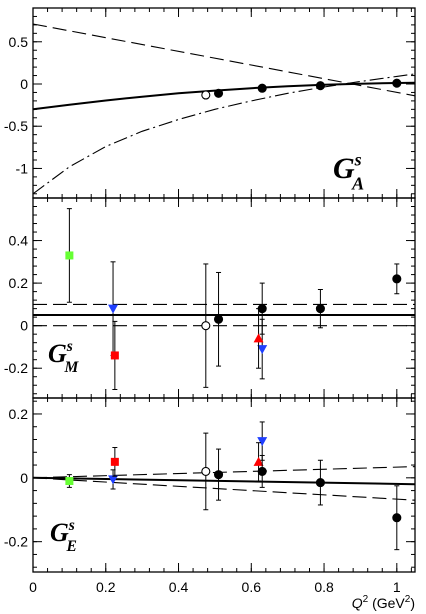 The image size is (426, 614). I want to click on panel-label: Gs E, so click(63, 536).